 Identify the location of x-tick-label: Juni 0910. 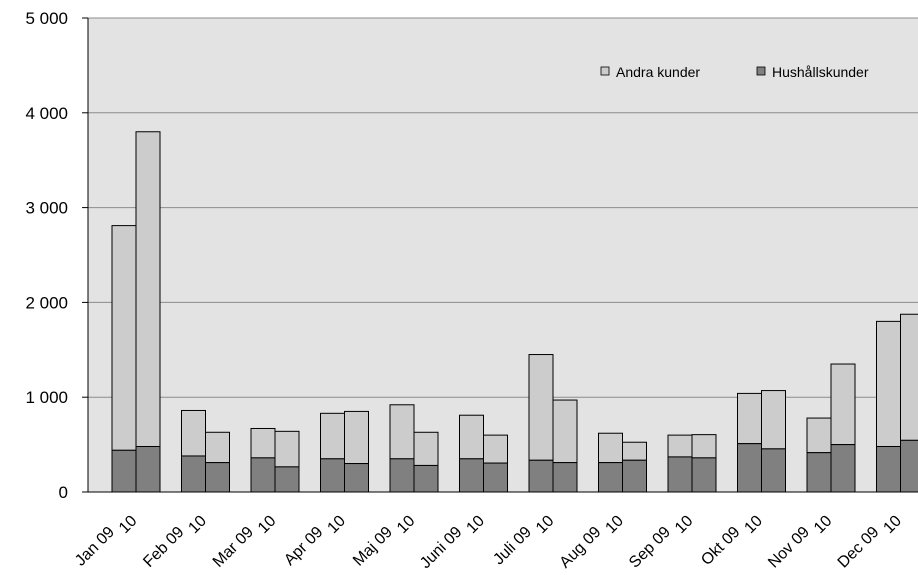
(452, 541).